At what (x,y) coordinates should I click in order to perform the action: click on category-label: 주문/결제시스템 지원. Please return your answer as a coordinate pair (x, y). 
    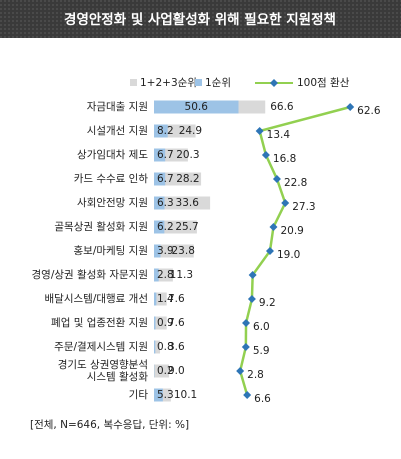
    Looking at the image, I should click on (101, 347).